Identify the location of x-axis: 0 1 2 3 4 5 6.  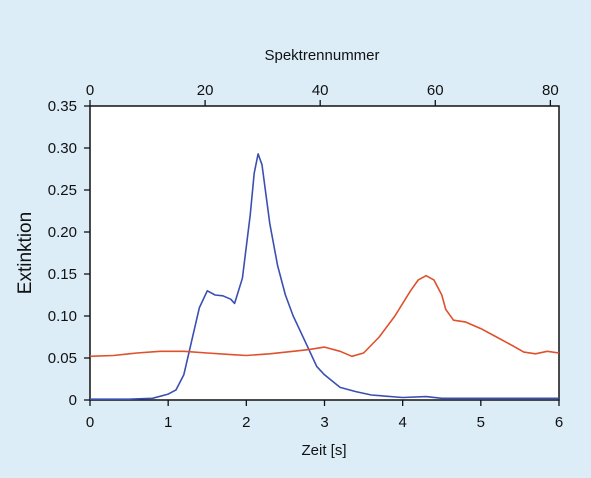
(324, 415).